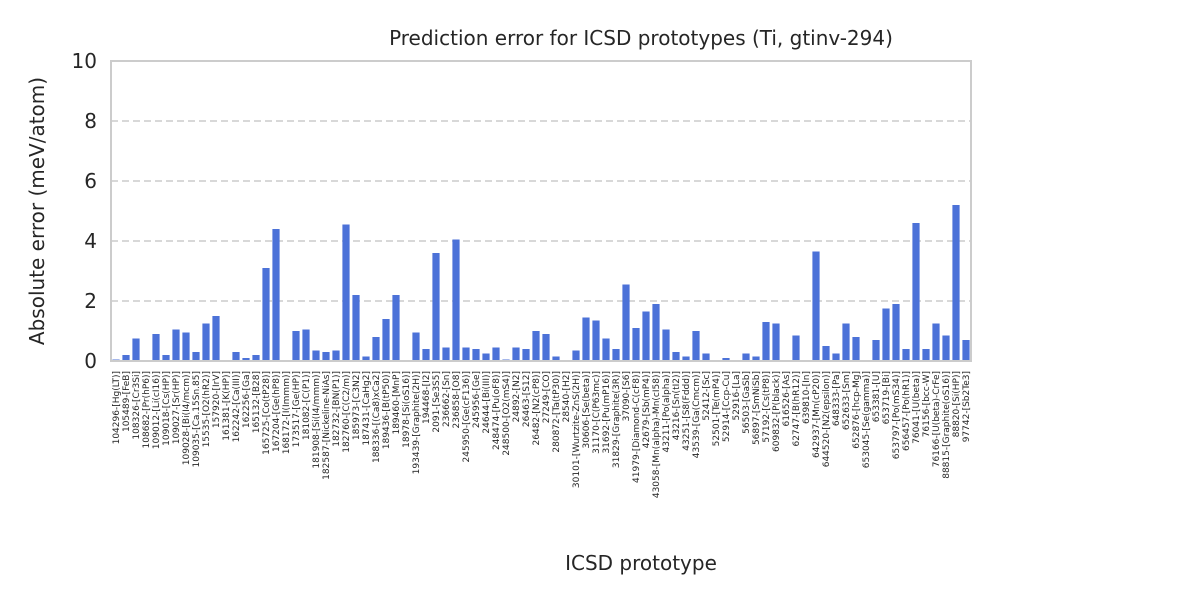  What do you see at coordinates (177, 407) in the screenshot?
I see `x-tick-label: 109027-[Sr(HP)]` at bounding box center [177, 407].